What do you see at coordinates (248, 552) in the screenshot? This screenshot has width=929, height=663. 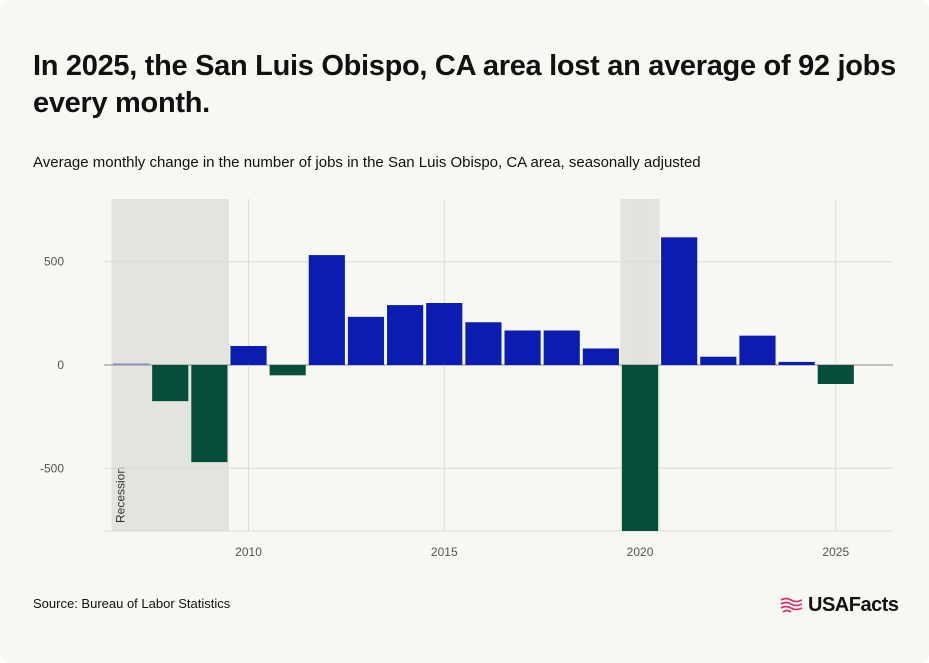 I see `x-tick-label: 2010` at bounding box center [248, 552].